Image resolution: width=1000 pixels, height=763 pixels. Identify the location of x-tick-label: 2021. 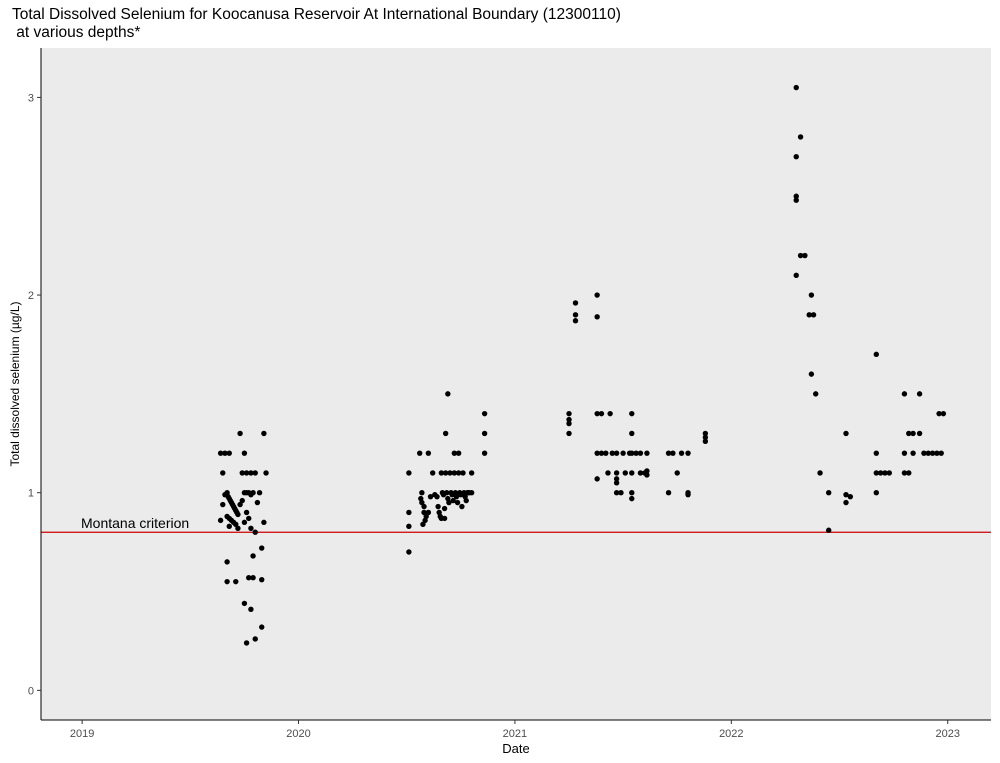
(515, 734).